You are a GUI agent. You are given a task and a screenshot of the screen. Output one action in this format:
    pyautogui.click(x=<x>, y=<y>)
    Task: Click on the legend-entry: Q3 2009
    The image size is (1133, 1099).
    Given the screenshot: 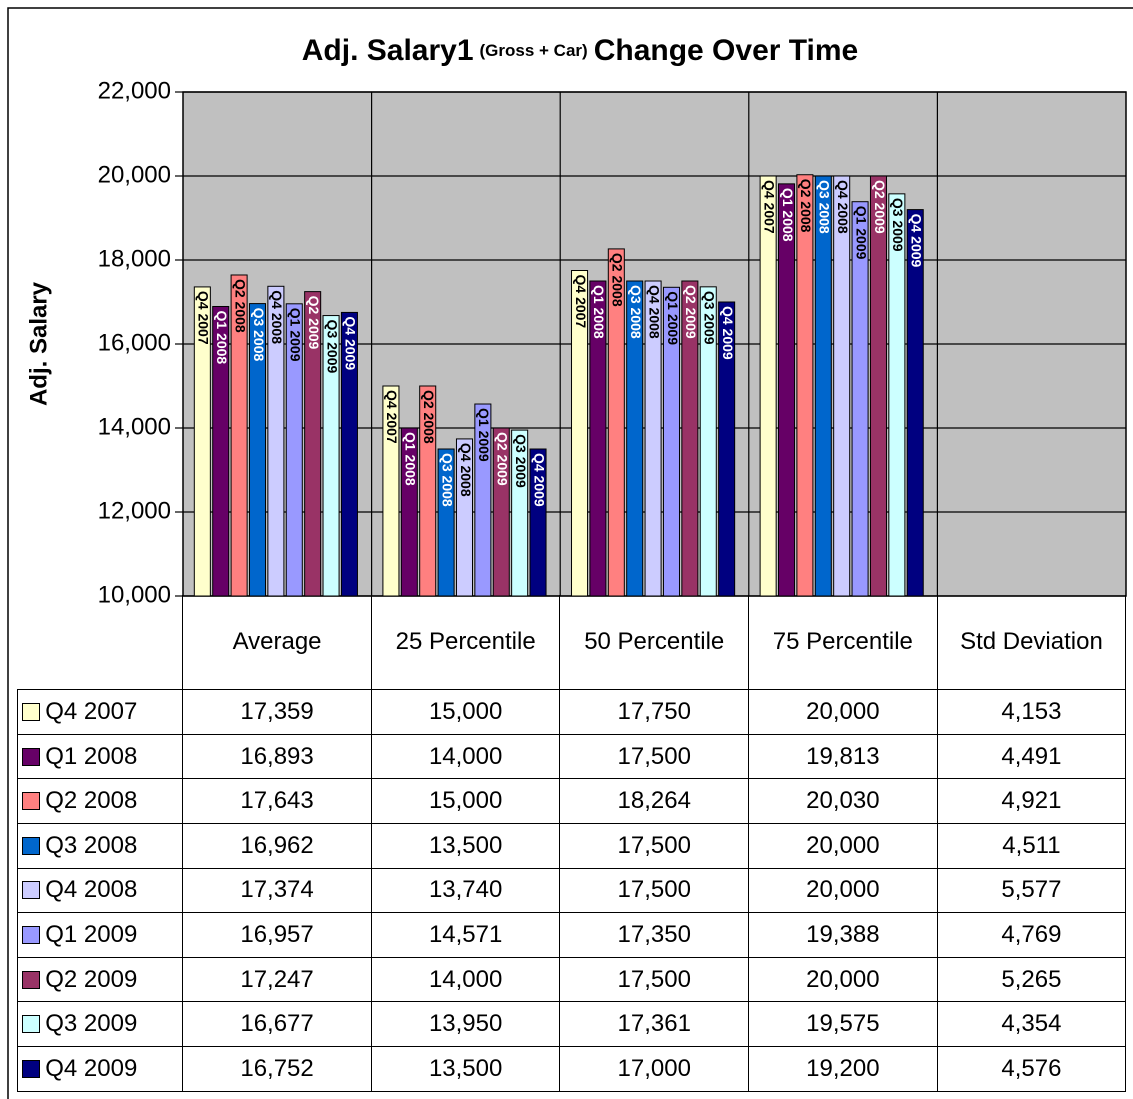 What is the action you would take?
    pyautogui.click(x=100, y=1024)
    